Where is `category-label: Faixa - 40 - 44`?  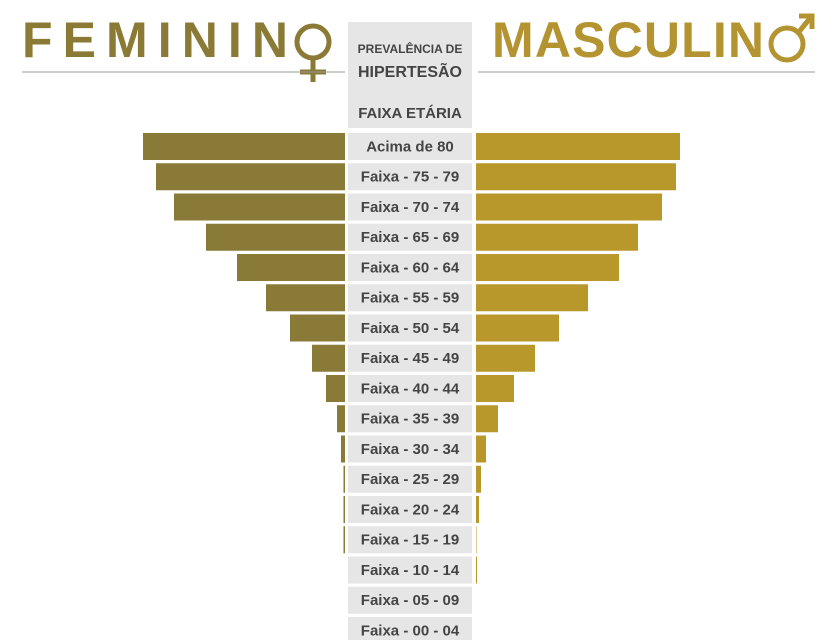
category-label: Faixa - 40 - 44 is located at coordinates (410, 388).